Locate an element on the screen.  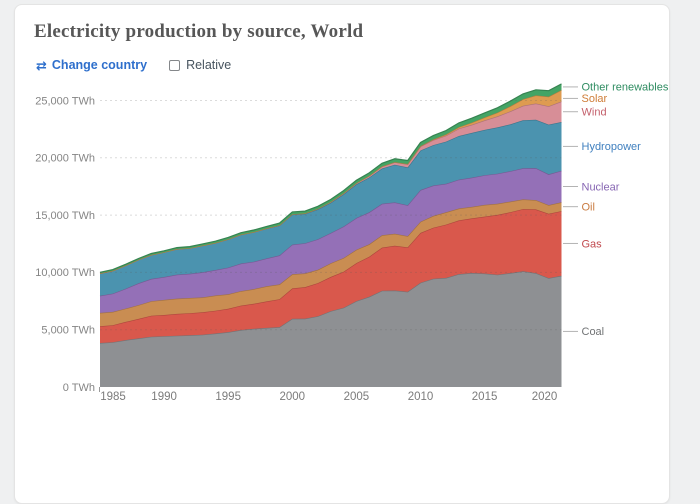
legend-label-nuclear: Nuclear is located at coordinates (601, 187).